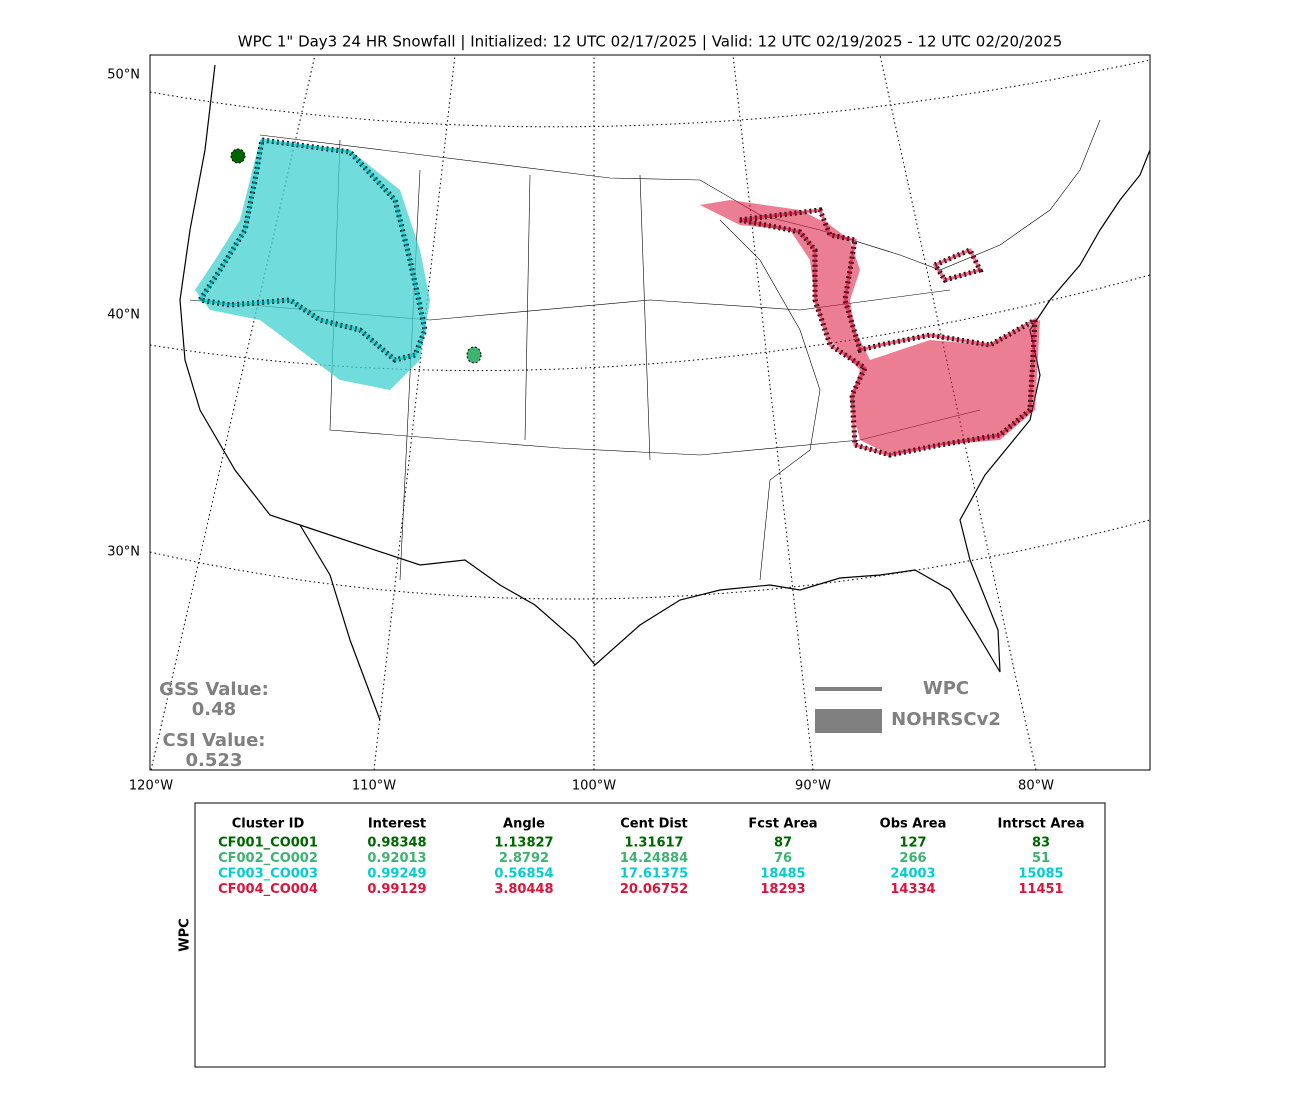 This screenshot has height=1104, width=1300. Describe the element at coordinates (268, 889) in the screenshot. I see `table-cell: CF004_CO004` at that location.